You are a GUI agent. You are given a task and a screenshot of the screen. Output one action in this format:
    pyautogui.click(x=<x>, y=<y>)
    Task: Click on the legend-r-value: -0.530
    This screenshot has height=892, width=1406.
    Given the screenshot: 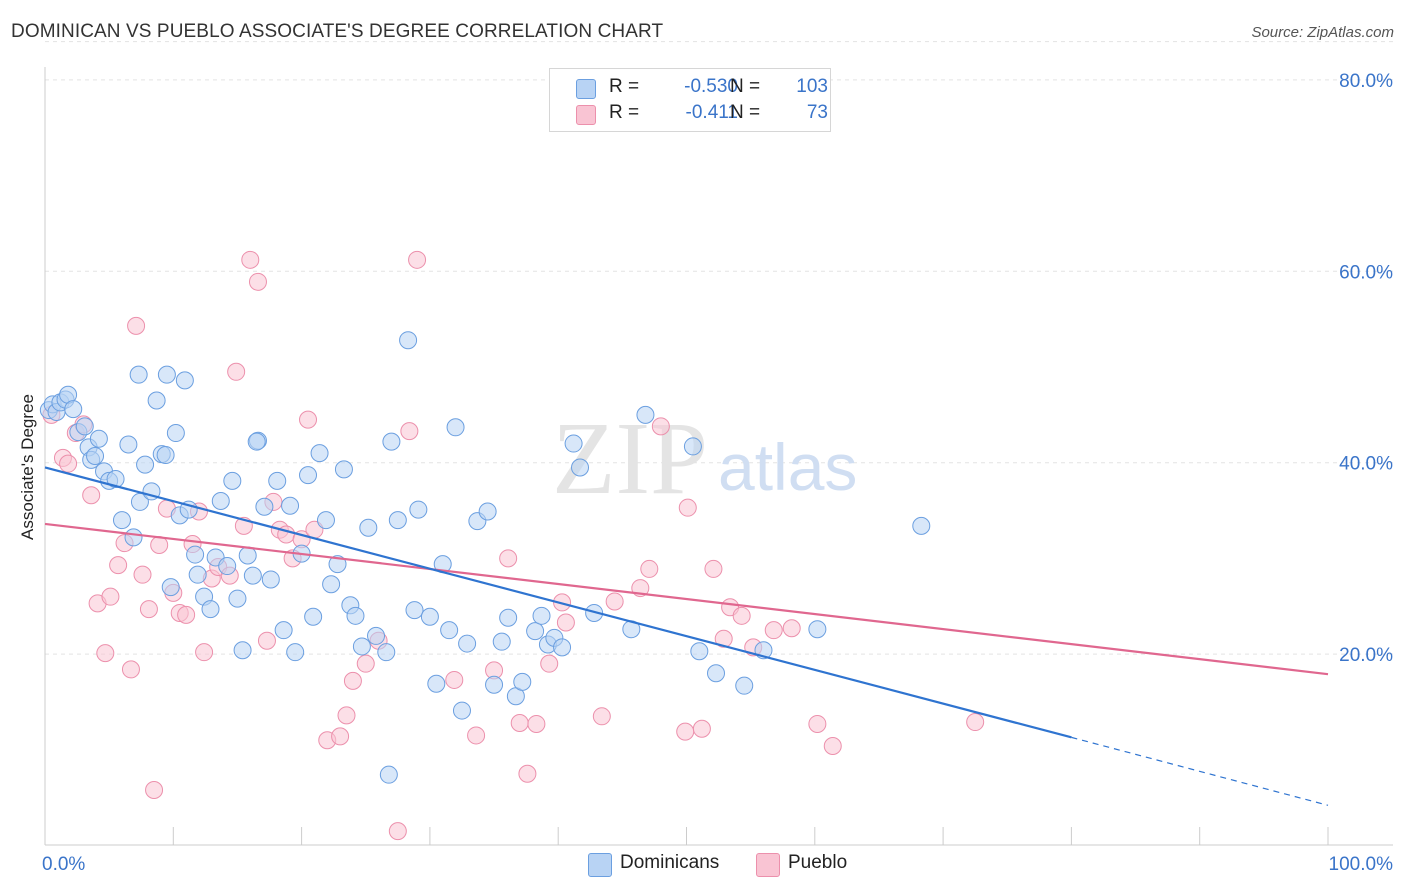 What is the action you would take?
    pyautogui.click(x=711, y=86)
    